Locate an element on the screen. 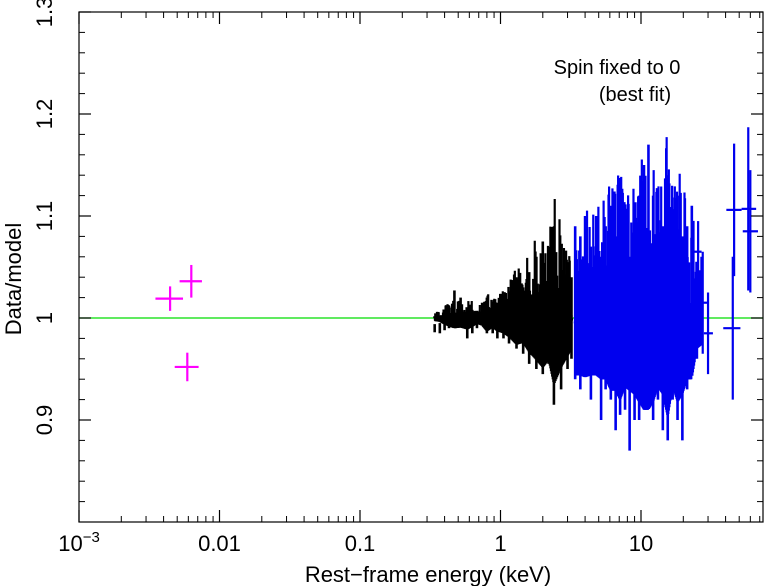 This screenshot has height=586, width=764. x-tick-label: 0.1 is located at coordinates (360, 543).